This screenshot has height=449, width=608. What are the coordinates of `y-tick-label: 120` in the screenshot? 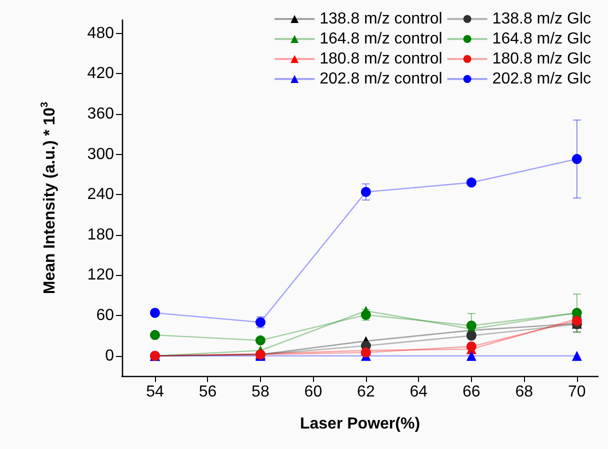 It's located at (100, 275).